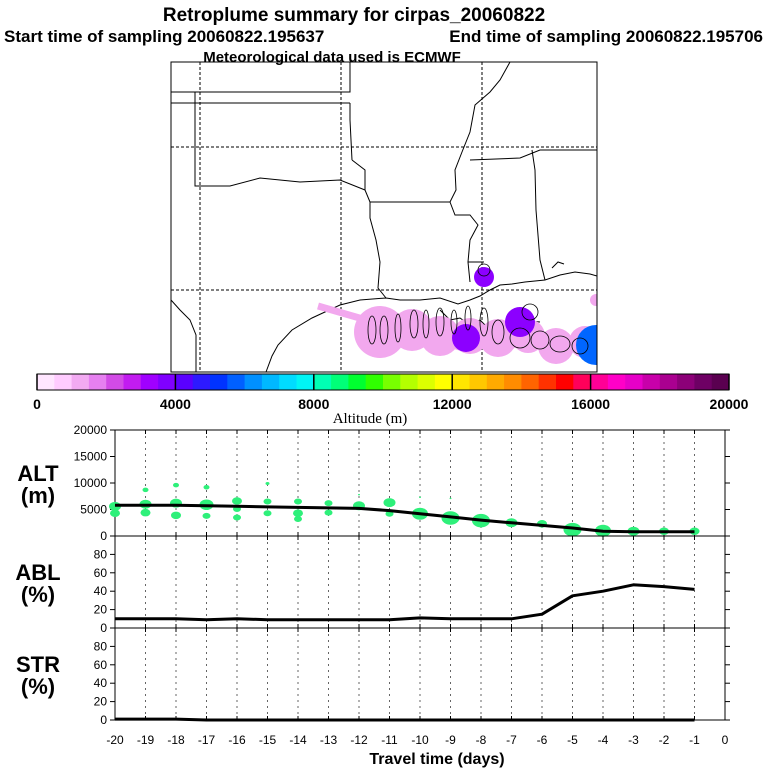 The height and width of the screenshot is (768, 768). Describe the element at coordinates (38, 495) in the screenshot. I see `panel-label-unit: (m)` at that location.